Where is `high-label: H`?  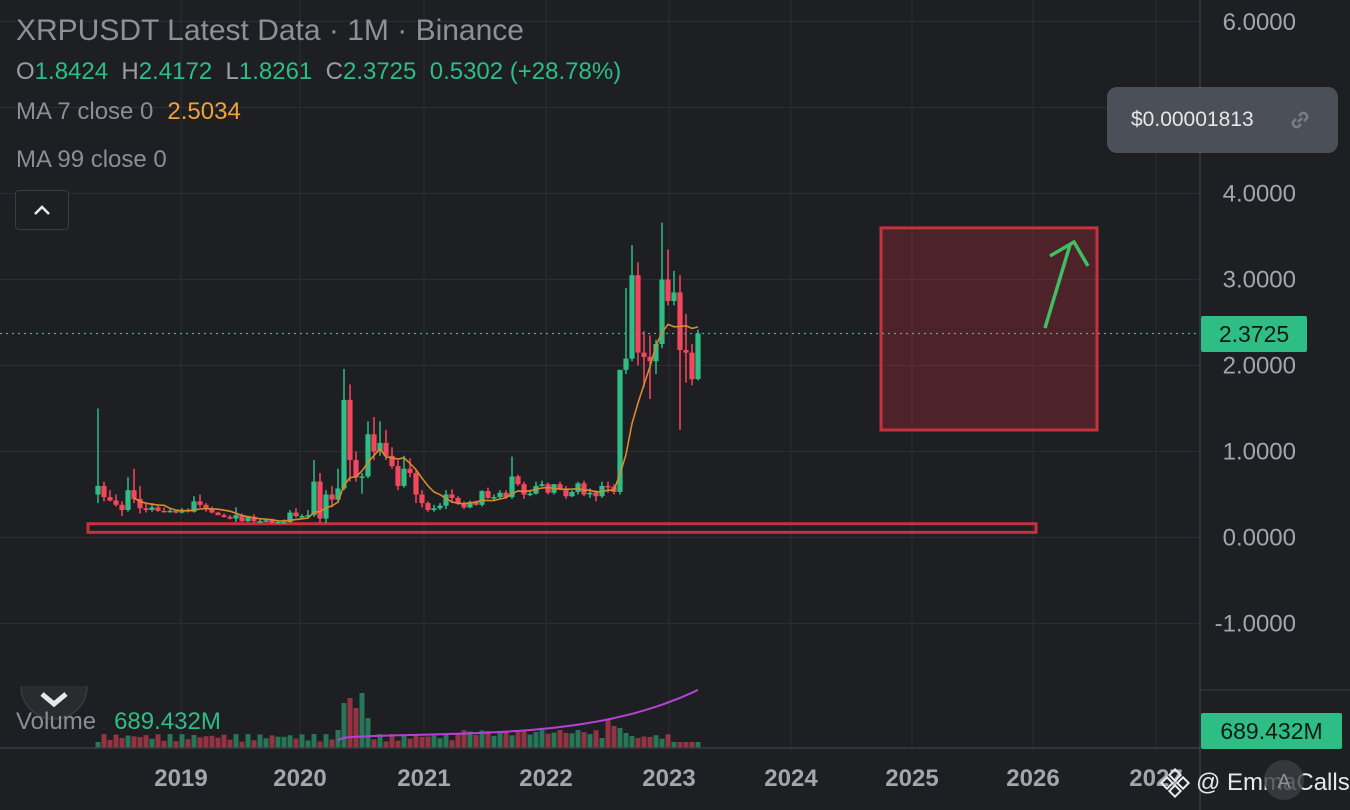
high-label: H is located at coordinates (130, 71).